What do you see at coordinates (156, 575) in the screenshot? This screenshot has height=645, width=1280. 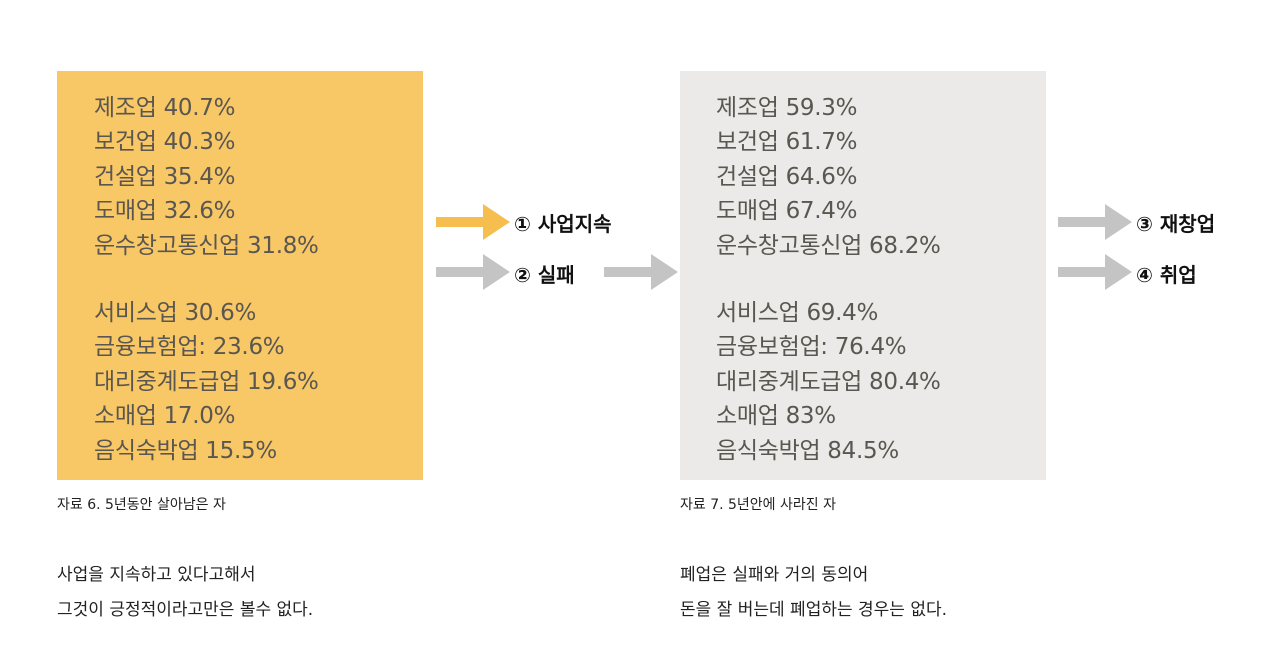 I see `note-line: 사업을 지속하고 있다고해서` at bounding box center [156, 575].